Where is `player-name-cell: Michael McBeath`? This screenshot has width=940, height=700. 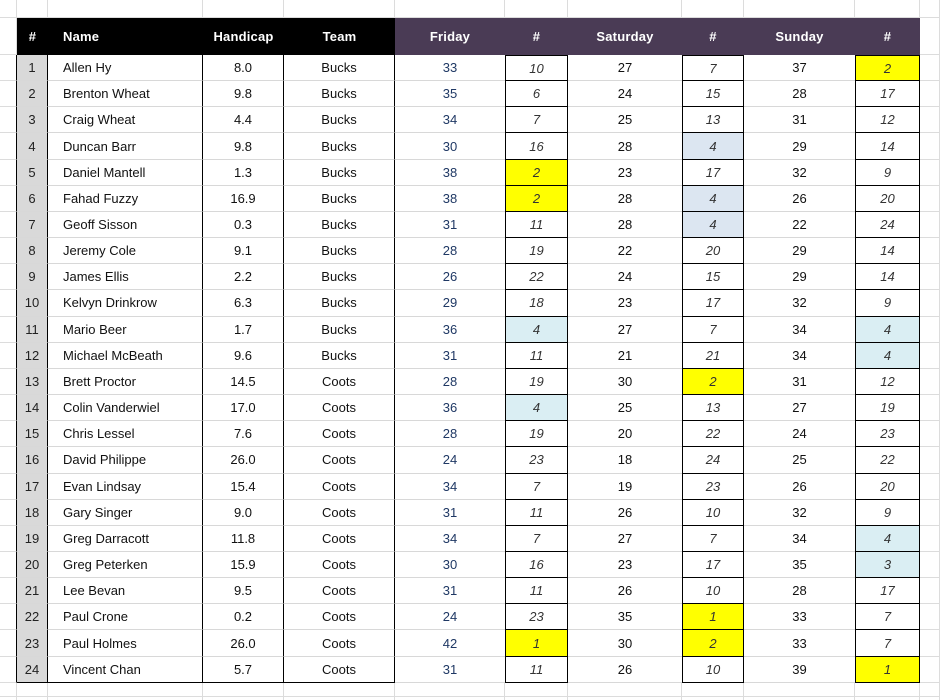 player-name-cell: Michael McBeath is located at coordinates (125, 355).